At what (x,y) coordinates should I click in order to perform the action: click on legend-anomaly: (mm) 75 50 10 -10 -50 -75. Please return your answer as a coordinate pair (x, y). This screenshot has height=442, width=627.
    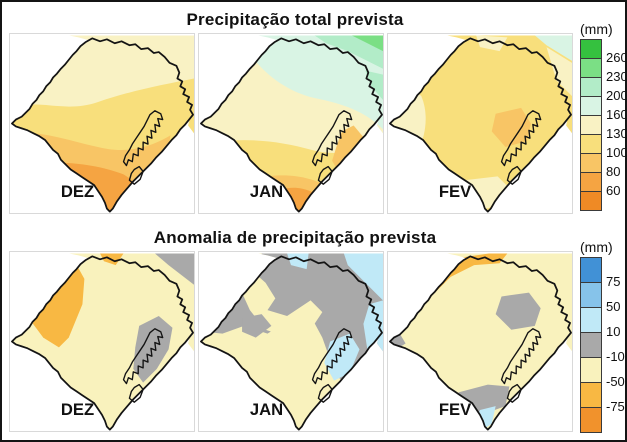
    Looking at the image, I should click on (602, 336).